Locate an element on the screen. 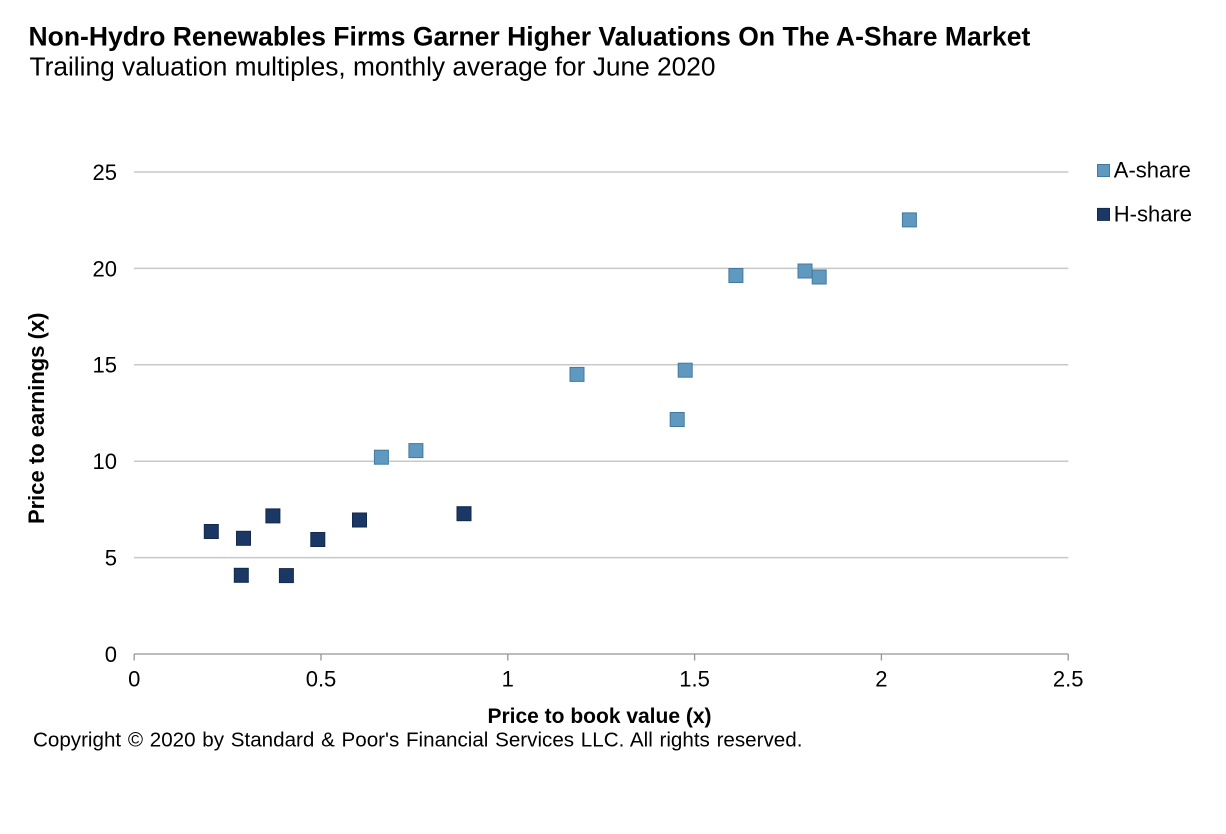  svg-text: 5 is located at coordinates (111, 558).